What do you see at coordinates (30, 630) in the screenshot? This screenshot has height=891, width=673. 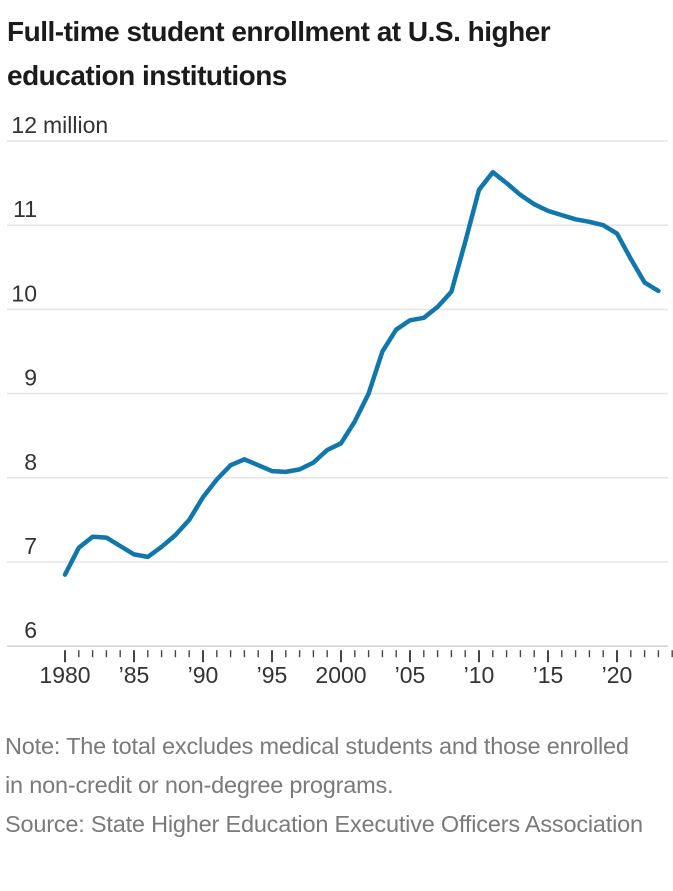 I see `y-axis-tick-label: 6` at bounding box center [30, 630].